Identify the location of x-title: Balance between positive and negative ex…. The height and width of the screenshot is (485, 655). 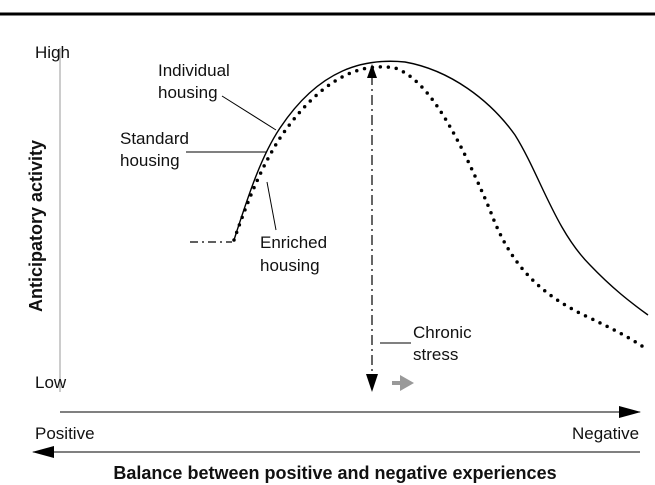
(334, 473).